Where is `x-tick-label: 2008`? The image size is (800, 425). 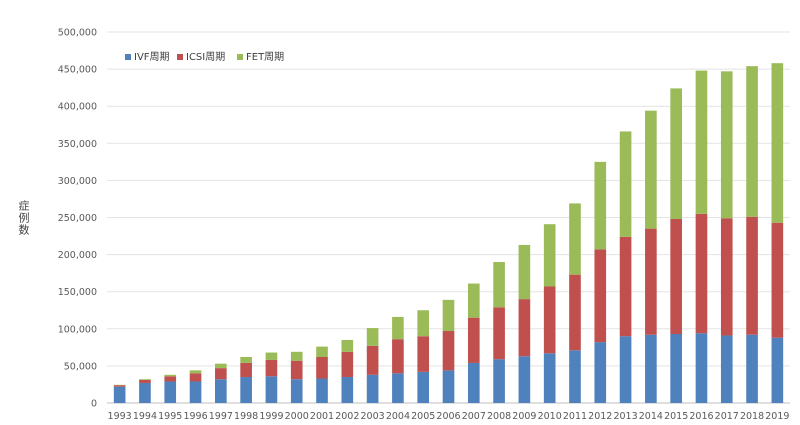 x-tick-label: 2008 is located at coordinates (499, 416).